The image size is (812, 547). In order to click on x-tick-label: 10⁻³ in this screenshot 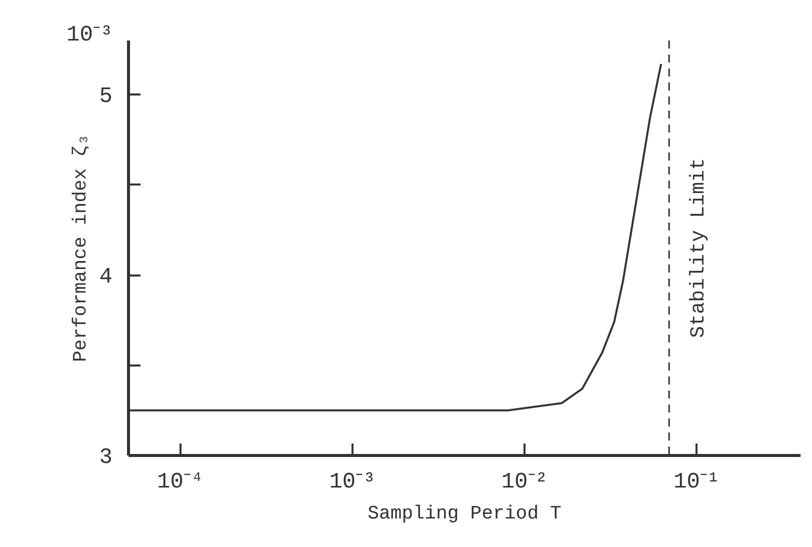, I will do `click(352, 482)`.